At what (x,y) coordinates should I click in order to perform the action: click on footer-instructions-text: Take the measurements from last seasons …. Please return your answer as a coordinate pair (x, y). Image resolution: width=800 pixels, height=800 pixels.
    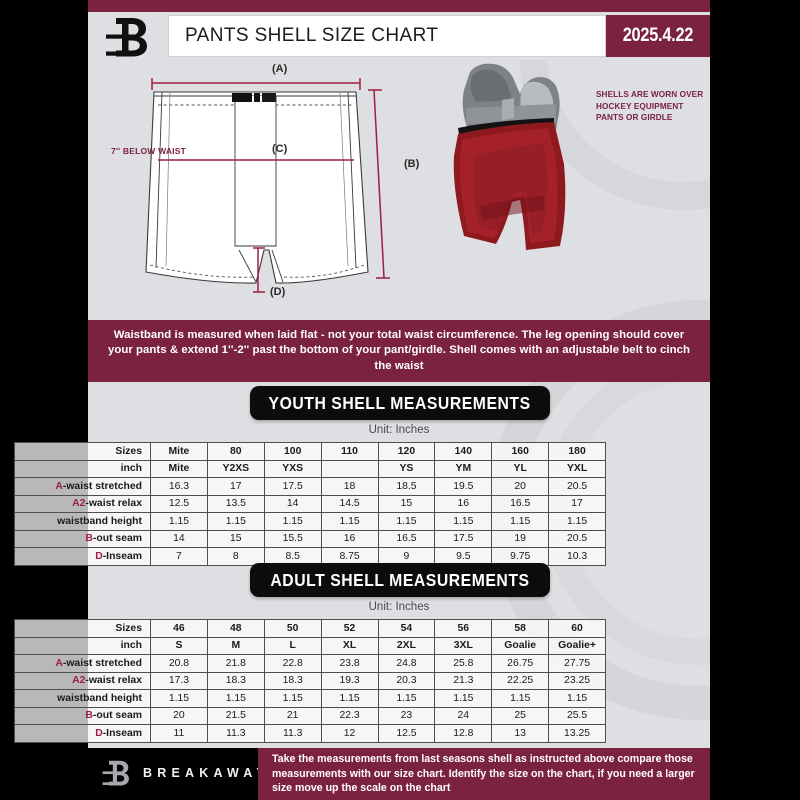
    Looking at the image, I should click on (483, 774).